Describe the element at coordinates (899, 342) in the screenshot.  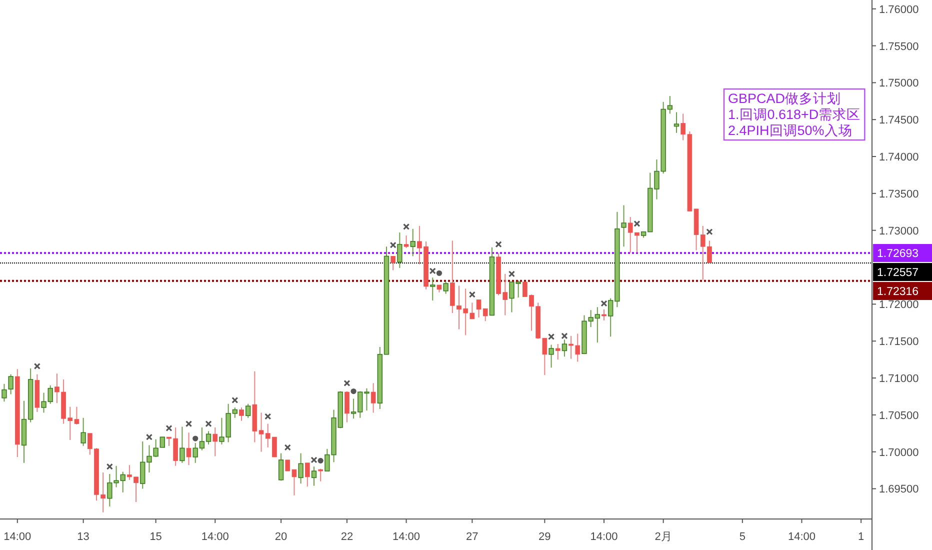
I see `y-tick-label: 1.71500` at that location.